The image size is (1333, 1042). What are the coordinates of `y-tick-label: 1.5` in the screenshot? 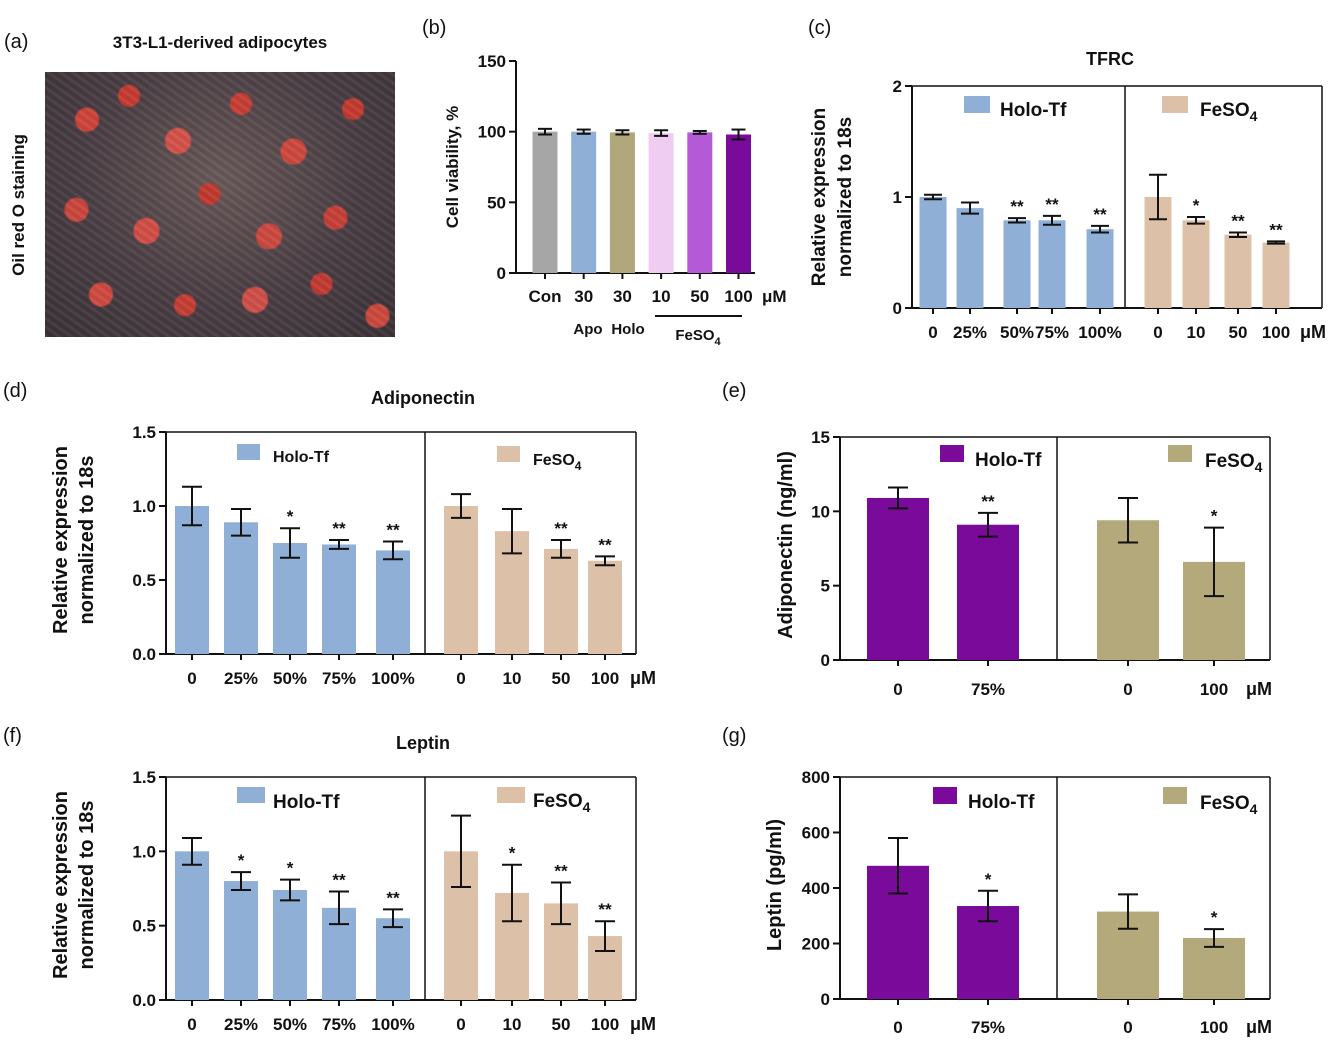 It's located at (144, 777).